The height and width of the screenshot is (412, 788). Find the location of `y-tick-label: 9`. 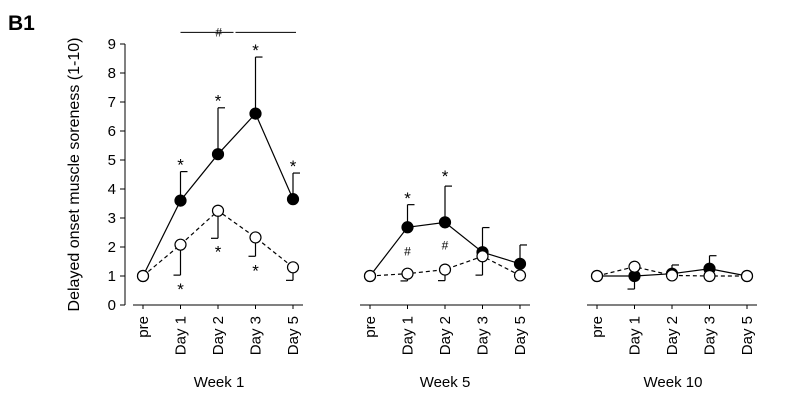

y-tick-label: 9 is located at coordinates (112, 44).